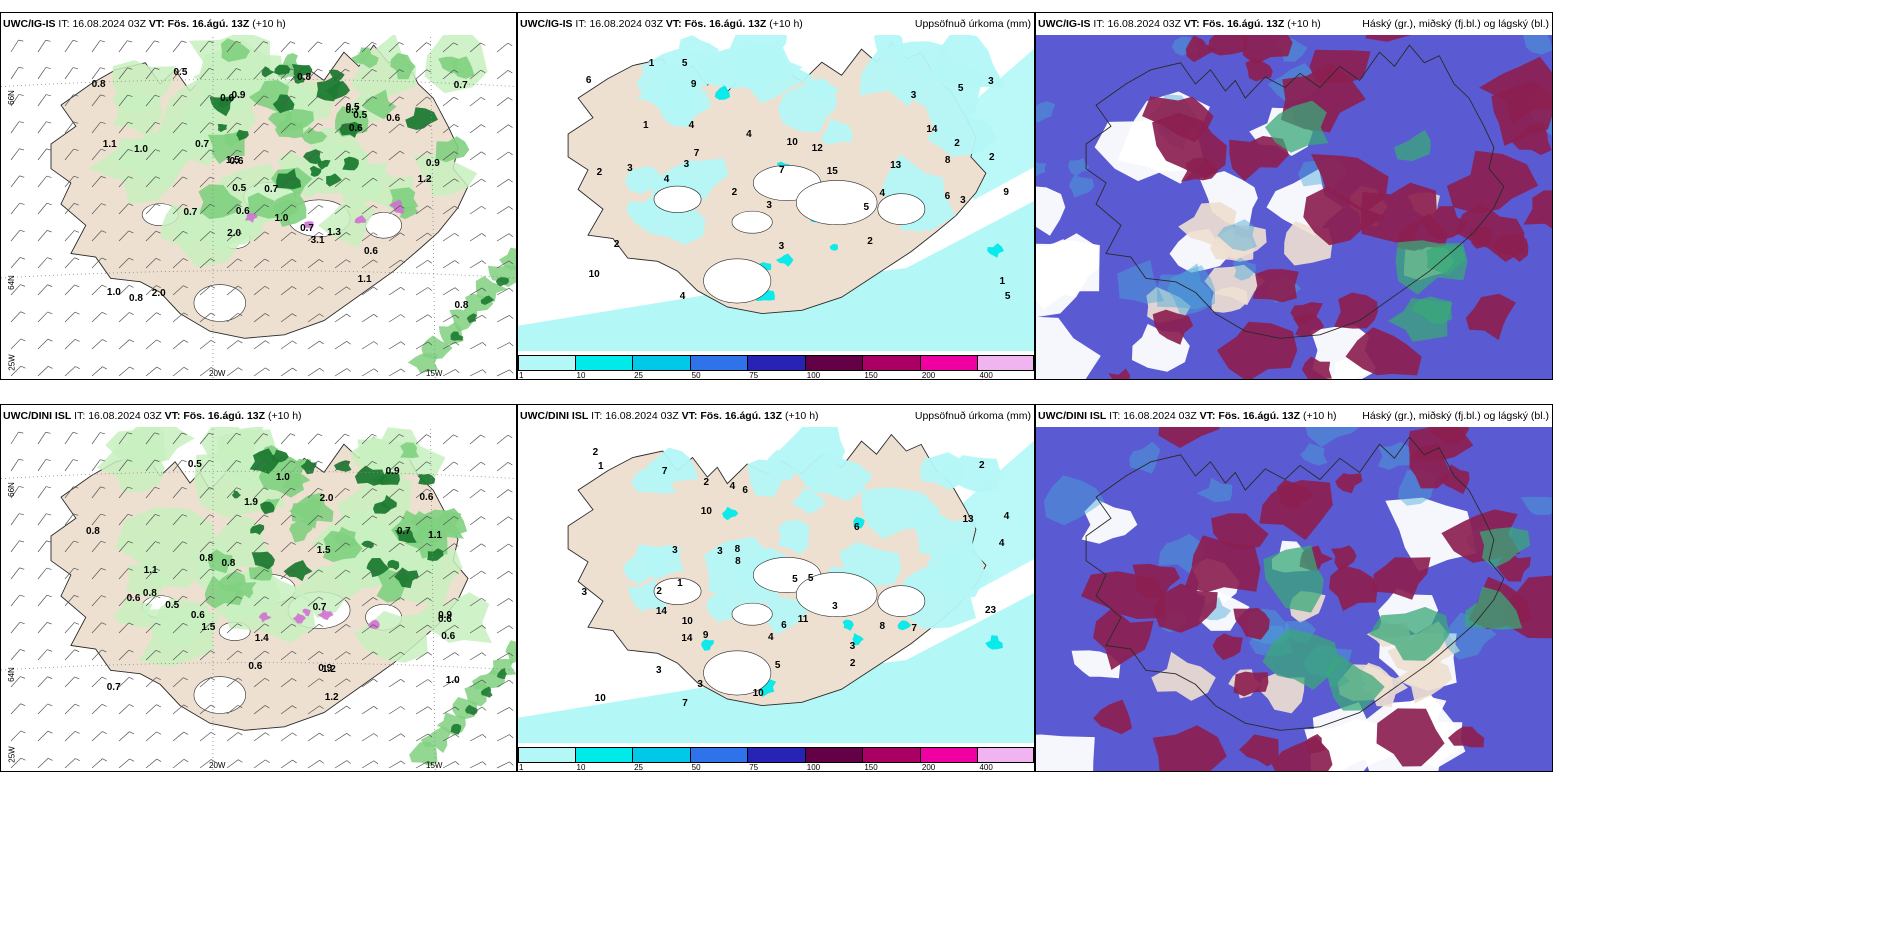 Image resolution: width=1900 pixels, height=950 pixels. What do you see at coordinates (1319, 416) in the screenshot?
I see `title-lead: (+10 h)` at bounding box center [1319, 416].